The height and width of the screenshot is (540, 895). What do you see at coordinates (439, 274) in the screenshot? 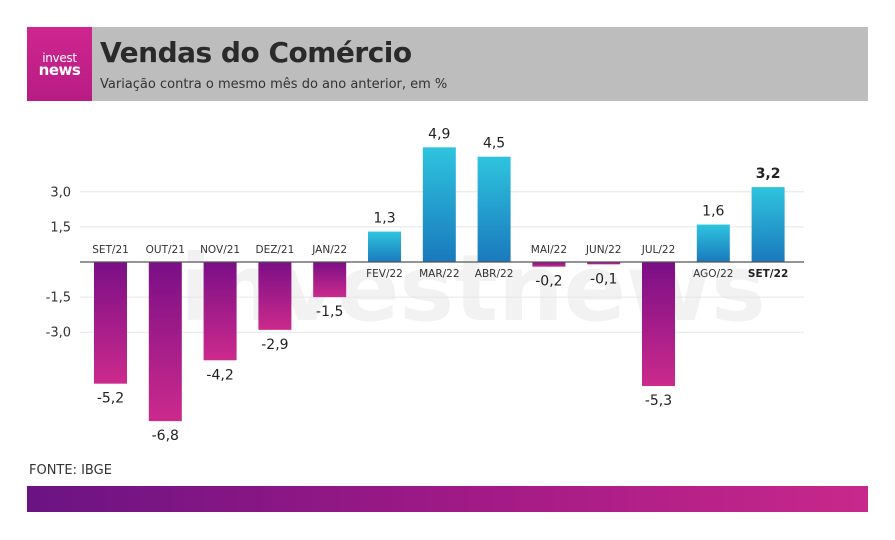
I see `category-label: MAR/22` at bounding box center [439, 274].